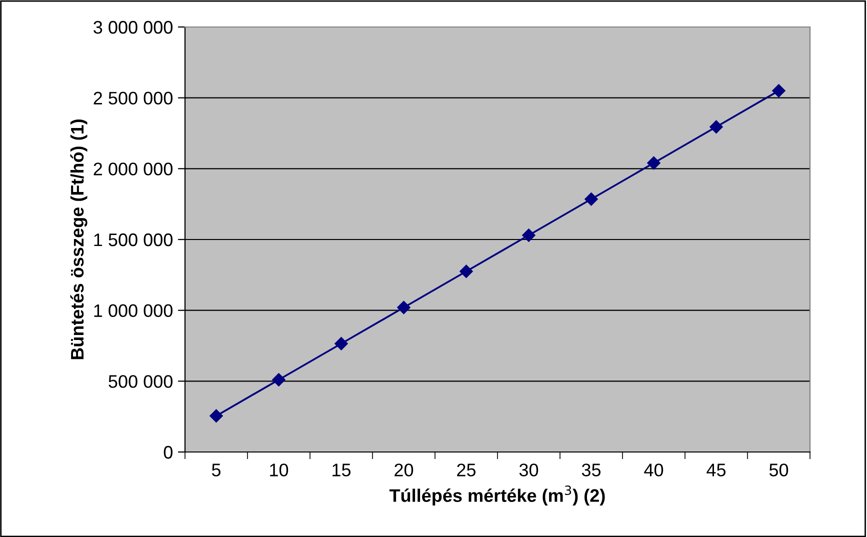 This screenshot has width=867, height=537. Describe the element at coordinates (133, 239) in the screenshot. I see `y-tick-label: 1 500 000` at that location.